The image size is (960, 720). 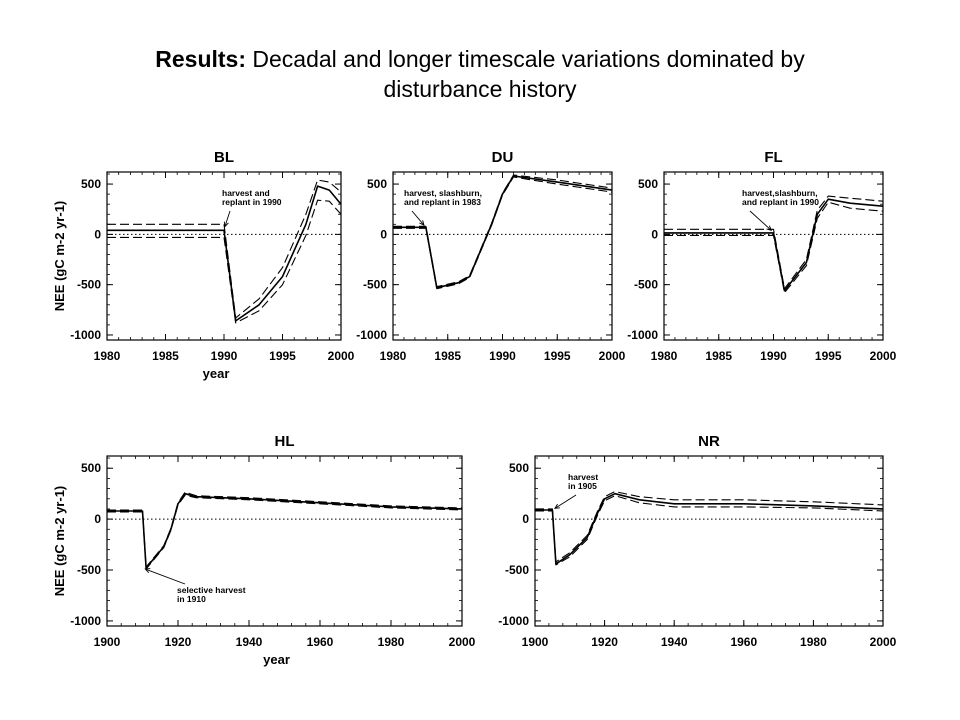 What do you see at coordinates (503, 157) in the screenshot?
I see `panel-title: DU` at bounding box center [503, 157].